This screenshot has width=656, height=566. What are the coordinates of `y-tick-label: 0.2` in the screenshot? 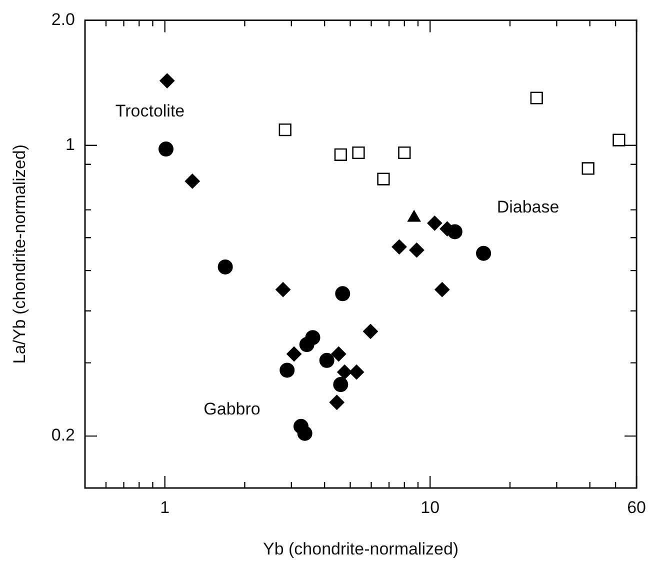 It's located at (63, 435).